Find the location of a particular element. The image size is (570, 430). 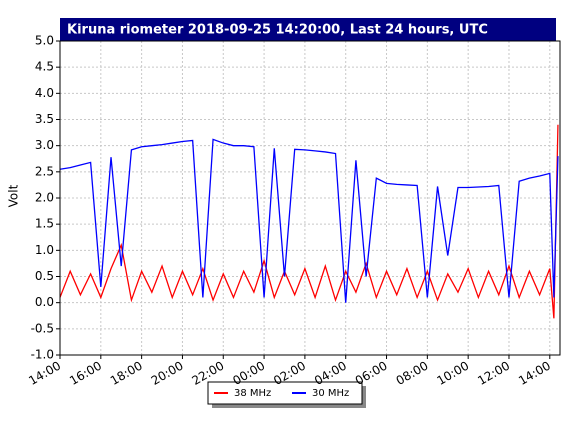

x-tick-label: 08:00 is located at coordinates (412, 373).